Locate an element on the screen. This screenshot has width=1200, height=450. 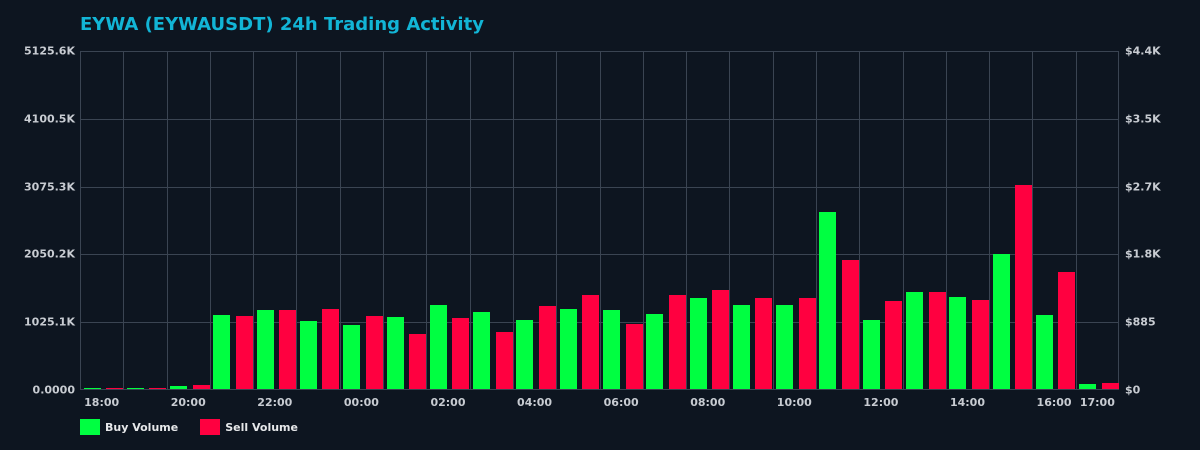
left-y-tick: 2050.2K is located at coordinates (49, 254).